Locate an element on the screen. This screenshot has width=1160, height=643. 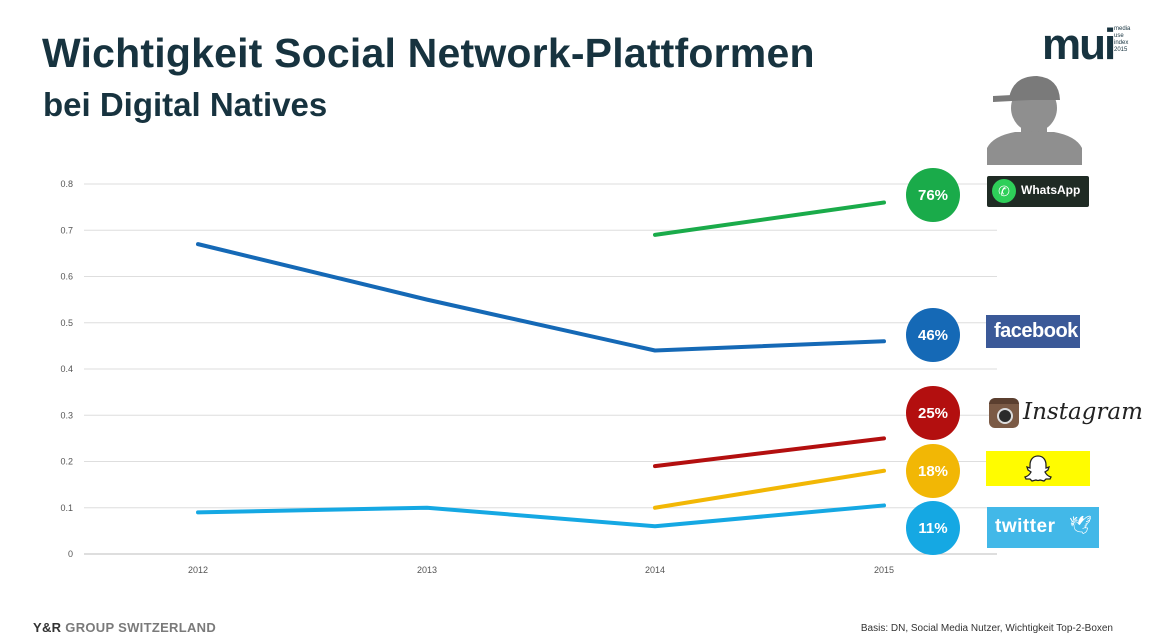
twitter-bird-icon: 🕊 is located at coordinates (1080, 525).